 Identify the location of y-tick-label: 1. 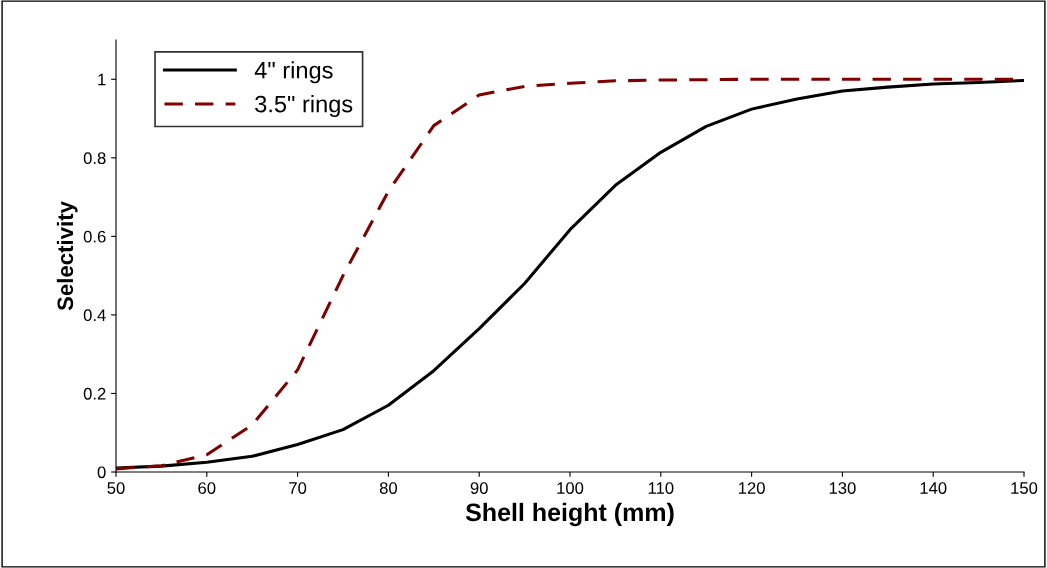
(102, 79).